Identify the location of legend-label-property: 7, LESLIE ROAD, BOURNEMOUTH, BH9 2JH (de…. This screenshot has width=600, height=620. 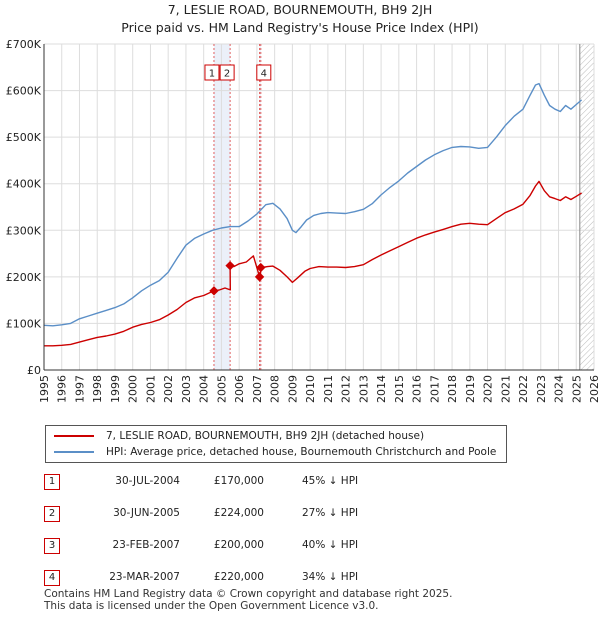
(265, 436).